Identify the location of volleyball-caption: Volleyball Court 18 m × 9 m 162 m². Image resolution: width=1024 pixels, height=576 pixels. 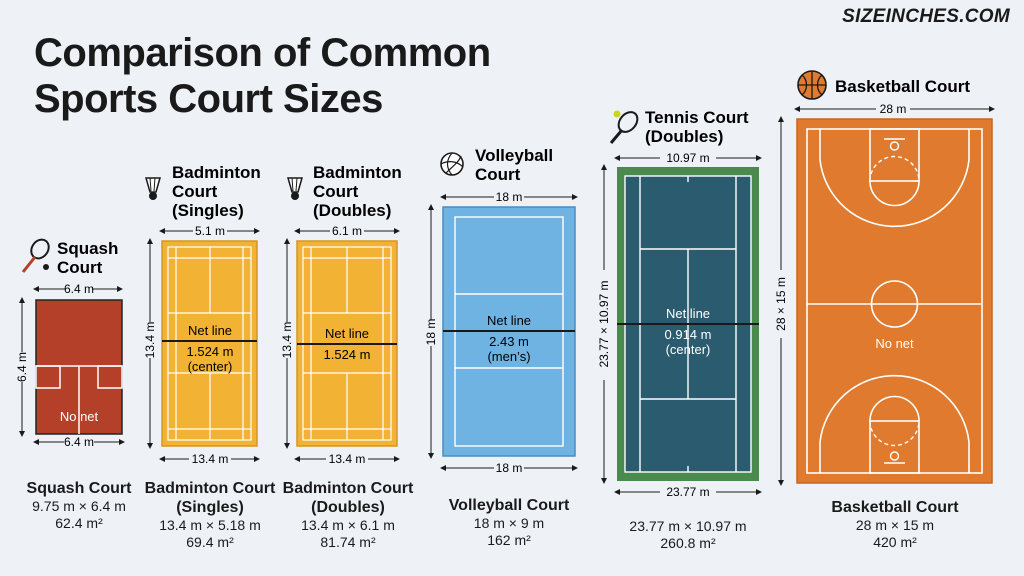
(509, 522).